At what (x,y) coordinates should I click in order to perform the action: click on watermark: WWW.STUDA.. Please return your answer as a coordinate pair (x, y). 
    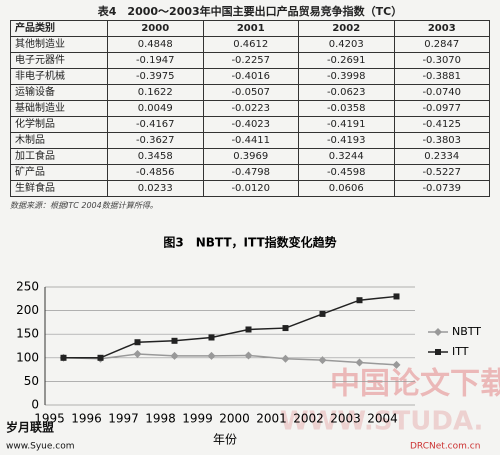
    Looking at the image, I should click on (381, 422).